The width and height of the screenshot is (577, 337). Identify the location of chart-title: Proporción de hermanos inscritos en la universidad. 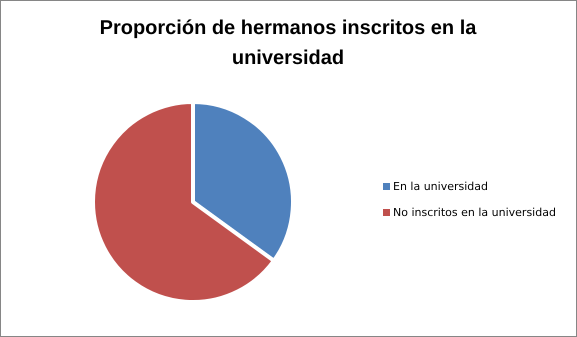
(289, 43).